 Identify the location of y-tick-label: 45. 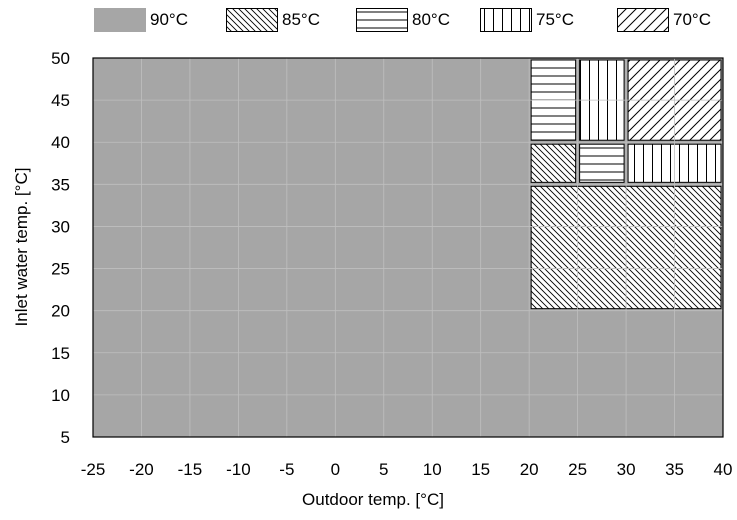
(60, 100).